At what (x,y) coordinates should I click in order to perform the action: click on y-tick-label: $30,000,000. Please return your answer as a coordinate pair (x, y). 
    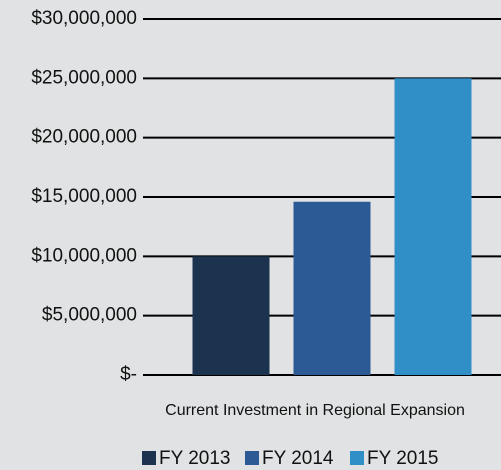
    Looking at the image, I should click on (84, 18).